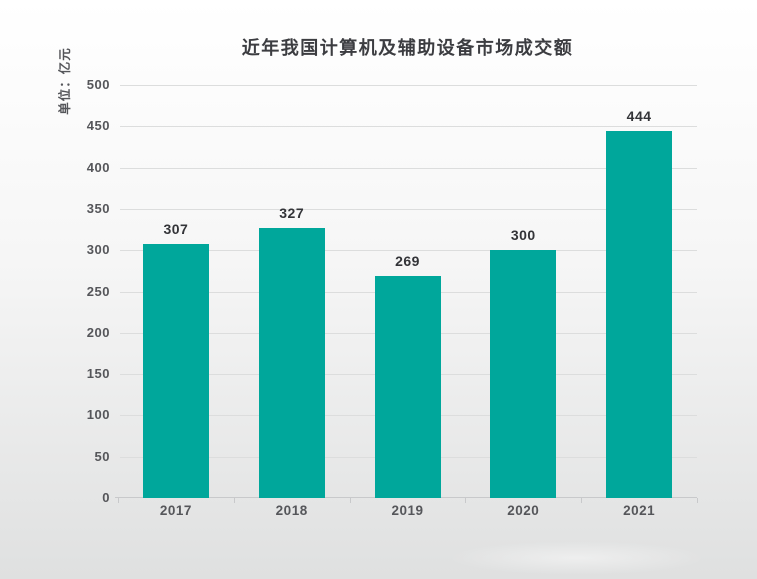  What do you see at coordinates (98, 250) in the screenshot?
I see `y-tick-label: 300` at bounding box center [98, 250].